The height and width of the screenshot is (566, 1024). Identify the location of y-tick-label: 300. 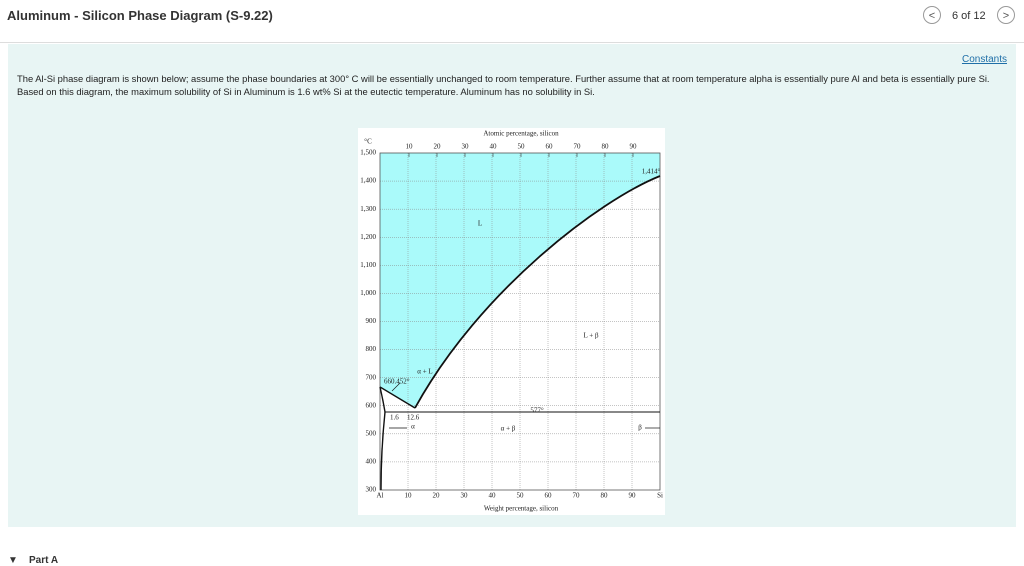
(371, 490).